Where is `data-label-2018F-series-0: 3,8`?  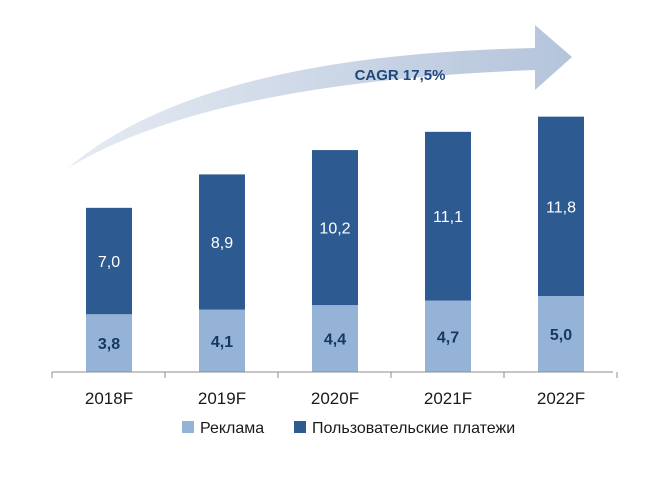
data-label-2018F-series-0: 3,8 is located at coordinates (109, 344).